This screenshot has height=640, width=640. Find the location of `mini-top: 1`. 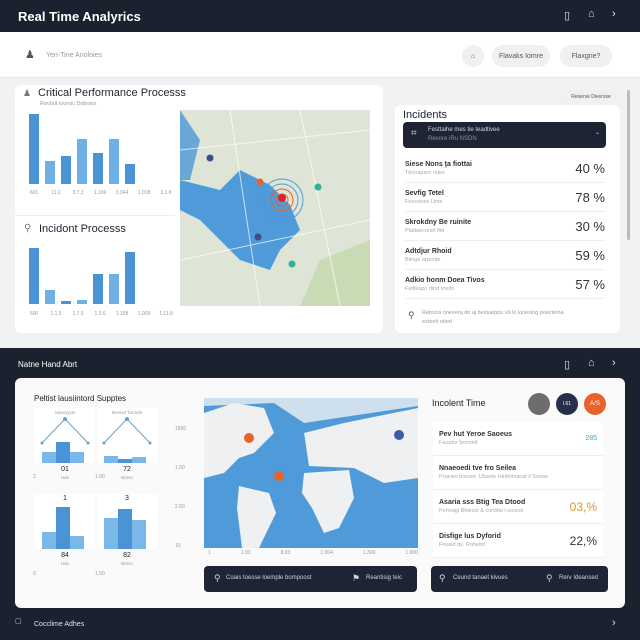

mini-top: 1 is located at coordinates (65, 498).